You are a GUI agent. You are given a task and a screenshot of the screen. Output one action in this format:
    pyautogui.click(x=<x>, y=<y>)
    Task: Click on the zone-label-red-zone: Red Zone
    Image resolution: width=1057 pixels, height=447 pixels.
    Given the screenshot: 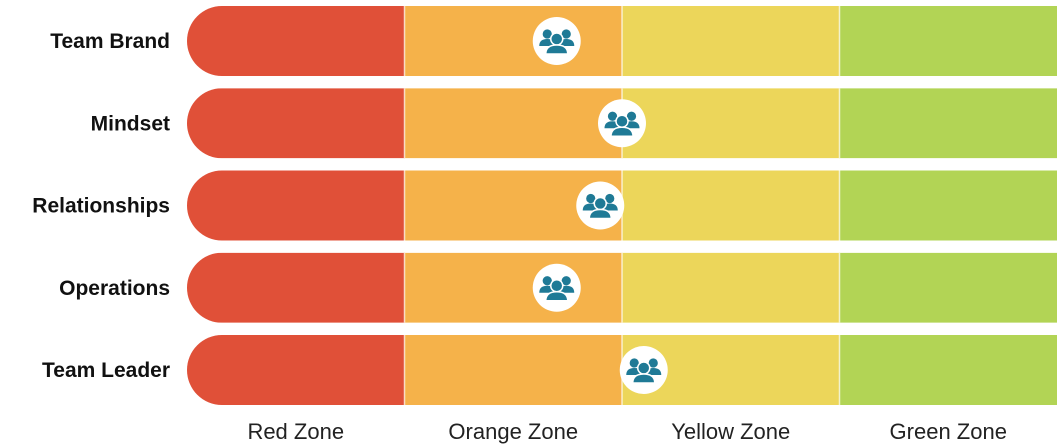 What is the action you would take?
    pyautogui.click(x=295, y=431)
    